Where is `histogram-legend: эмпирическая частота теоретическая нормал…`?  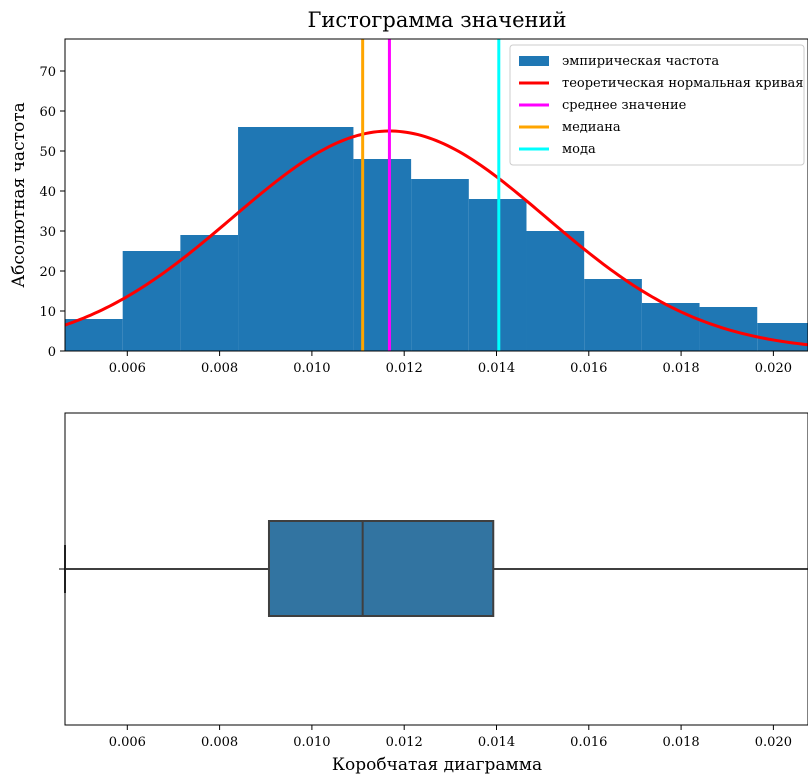 histogram-legend: эмпирическая частота теоретическая нормал… is located at coordinates (657, 105).